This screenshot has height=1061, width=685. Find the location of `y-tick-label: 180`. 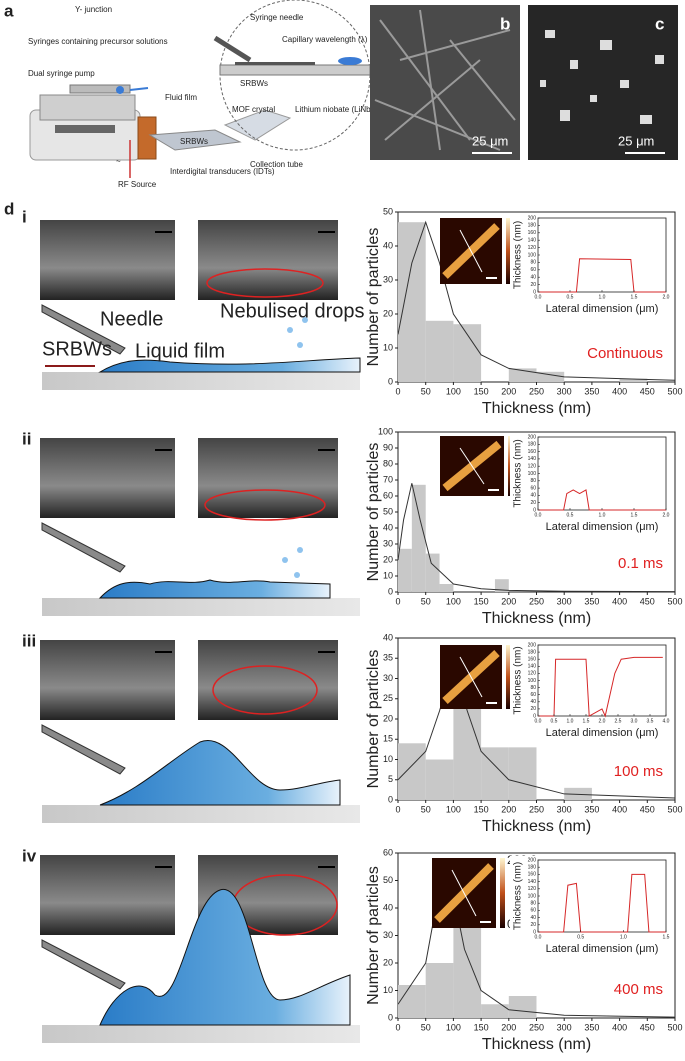

y-tick-label: 180 is located at coordinates (532, 445).